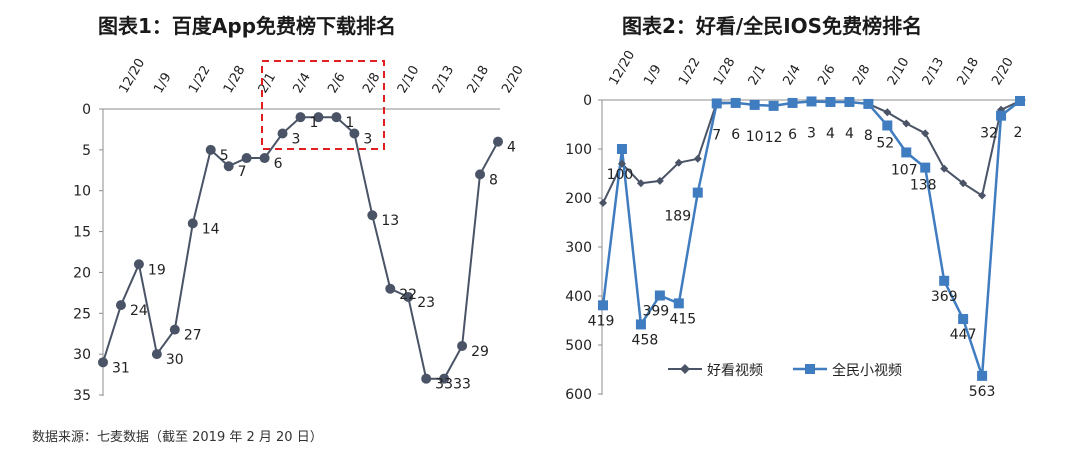 Image resolution: width=1080 pixels, height=466 pixels. I want to click on chart1-data-label: 23, so click(426, 303).